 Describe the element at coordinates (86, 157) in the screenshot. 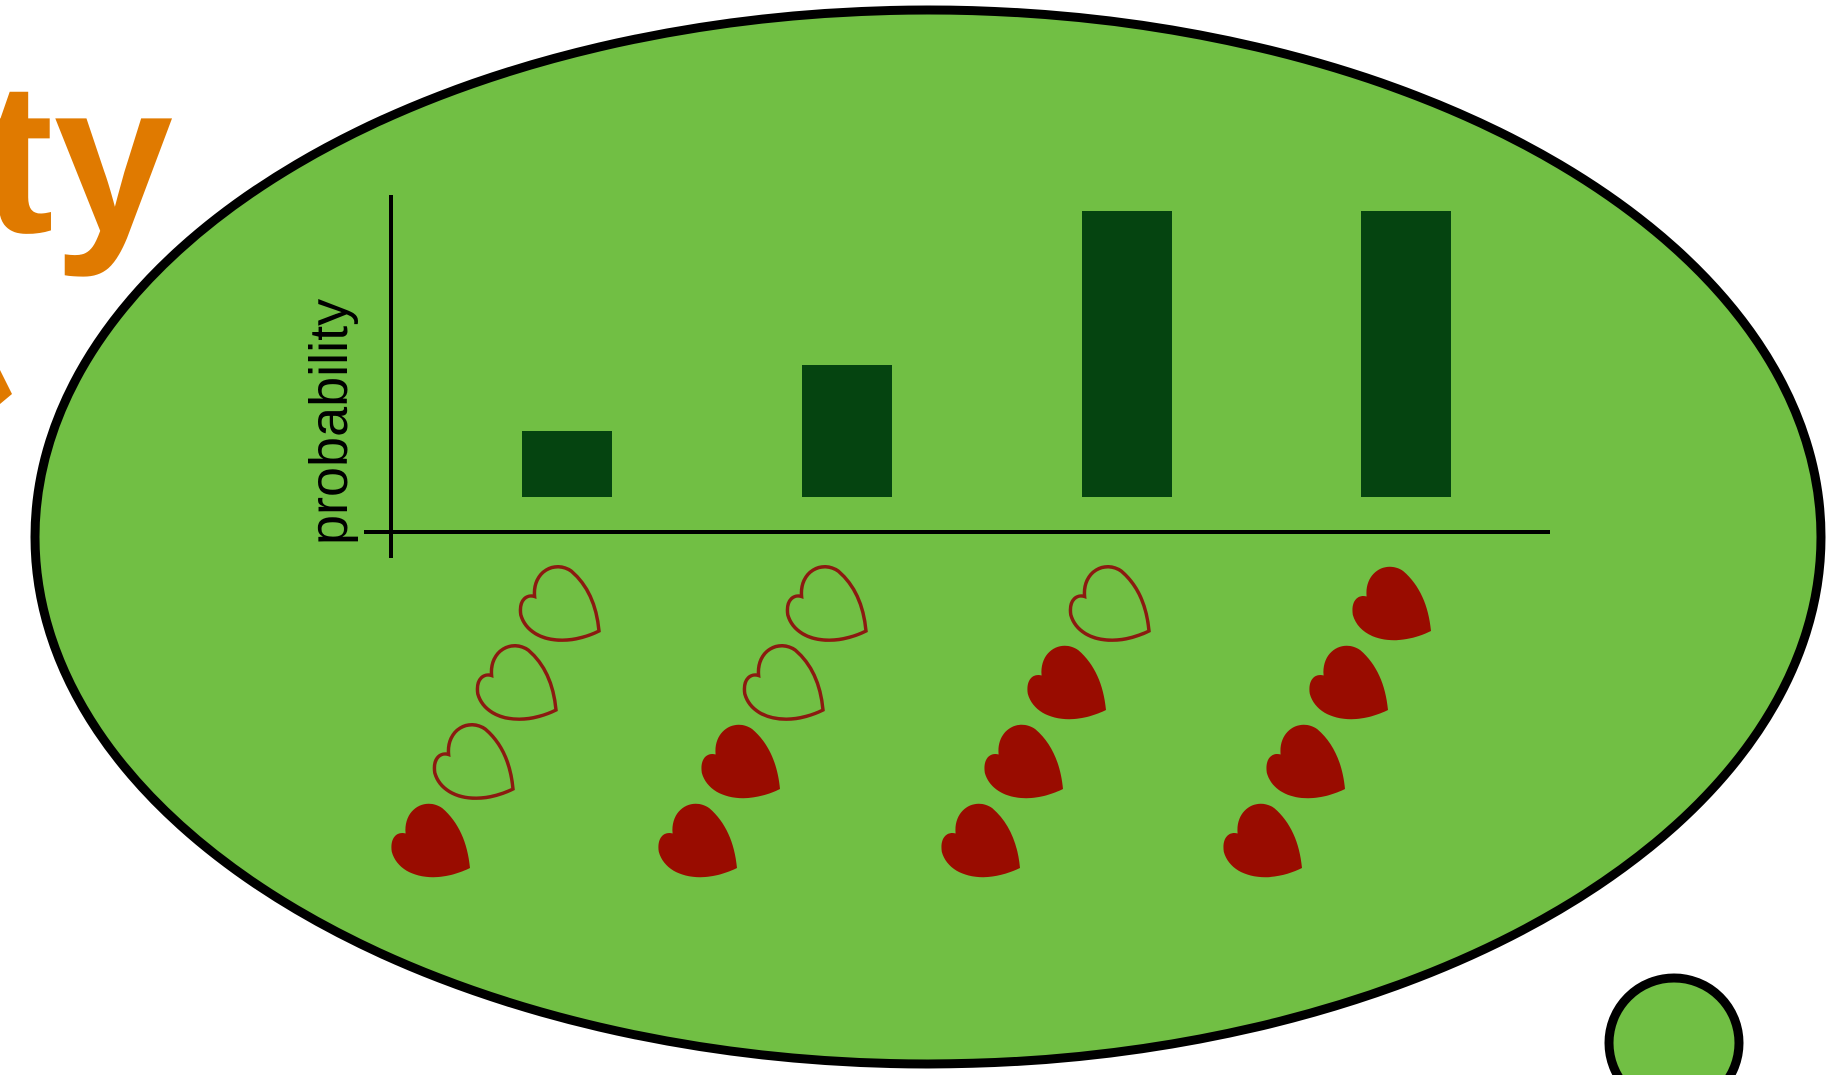

I see `slide-heading-fragment: ty` at that location.